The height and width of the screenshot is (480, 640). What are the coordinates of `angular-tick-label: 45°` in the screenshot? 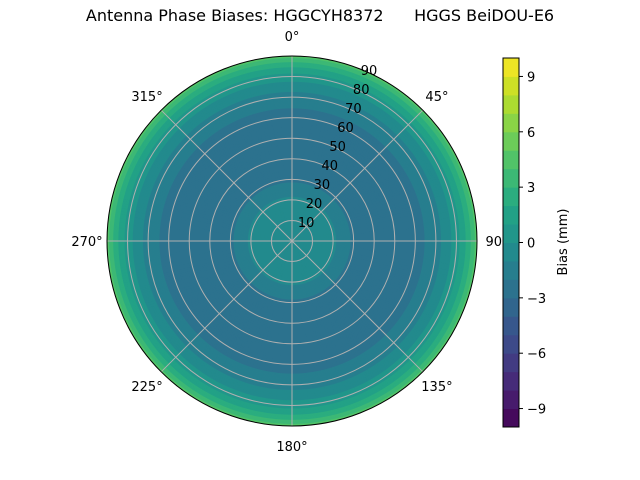 It's located at (436, 97).